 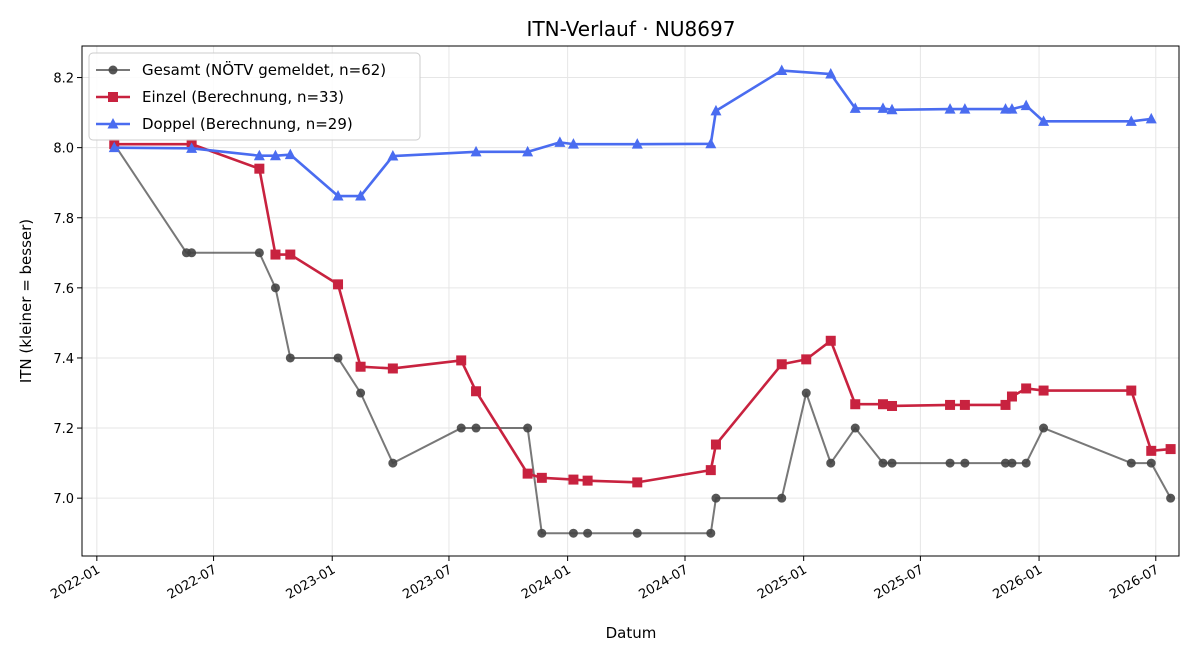 I want to click on legend-entry: Einzel (Berechnung, n=33), so click(x=220, y=97).